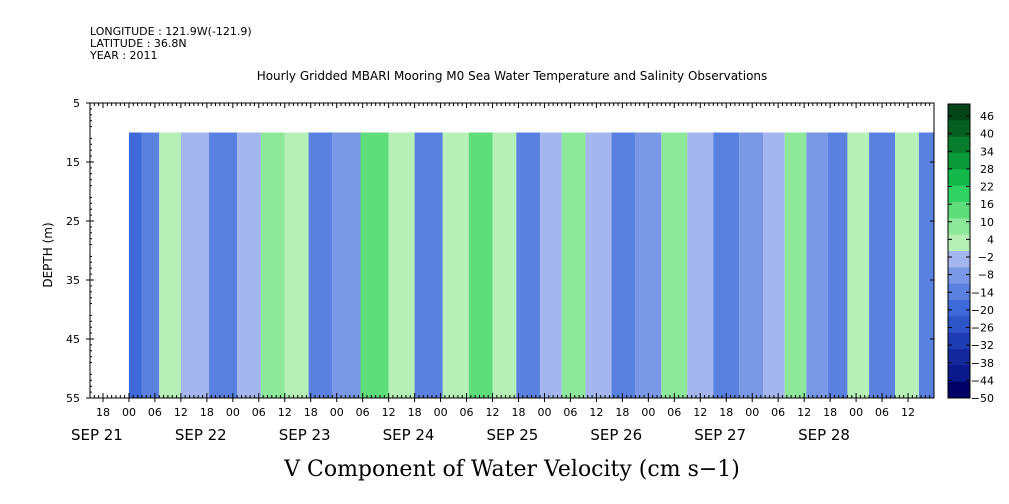  What do you see at coordinates (97, 435) in the screenshot?
I see `x-date-label: SEP 21` at bounding box center [97, 435].